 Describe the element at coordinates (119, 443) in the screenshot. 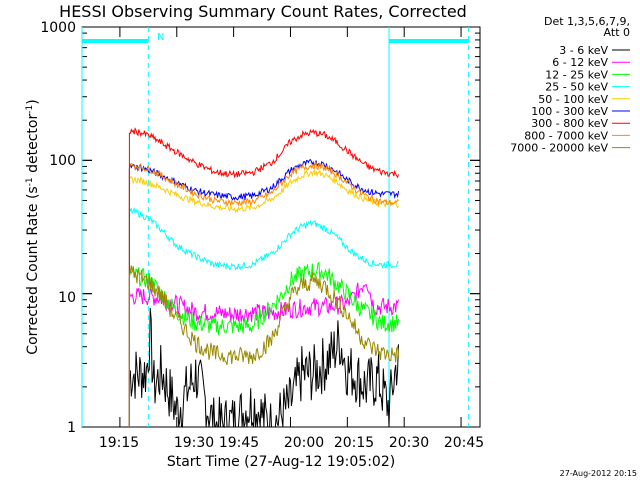

I see `x-tick-label: 19:15` at that location.